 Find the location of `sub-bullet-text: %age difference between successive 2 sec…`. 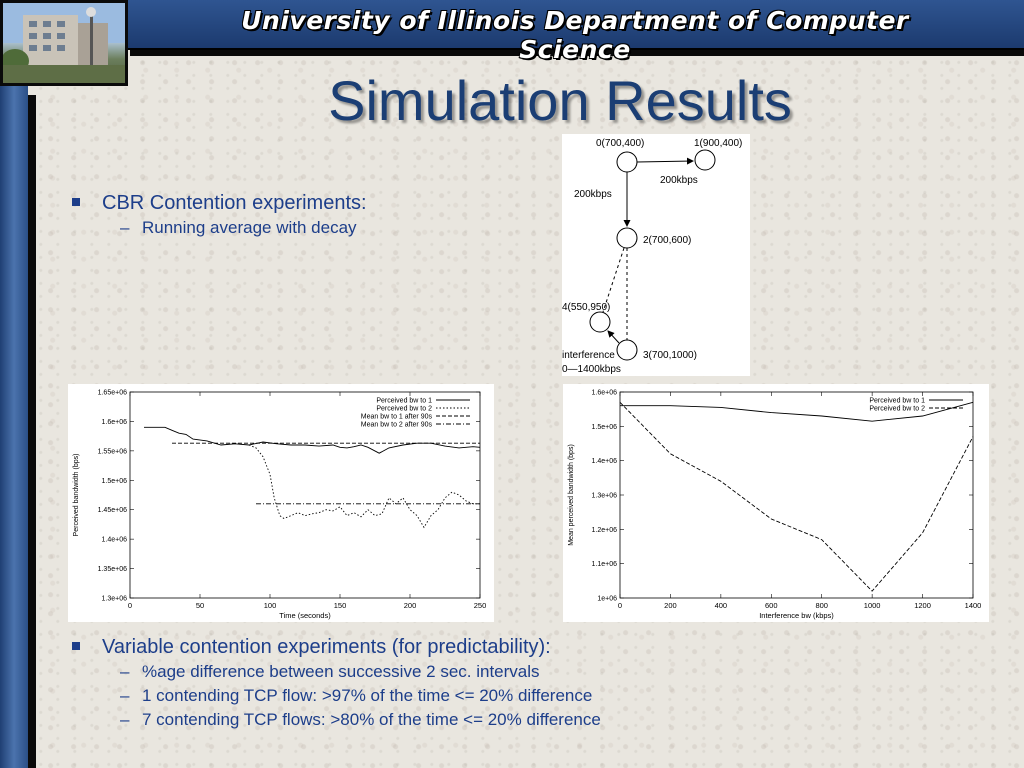

sub-bullet-text: %age difference between successive 2 sec… is located at coordinates (341, 671).